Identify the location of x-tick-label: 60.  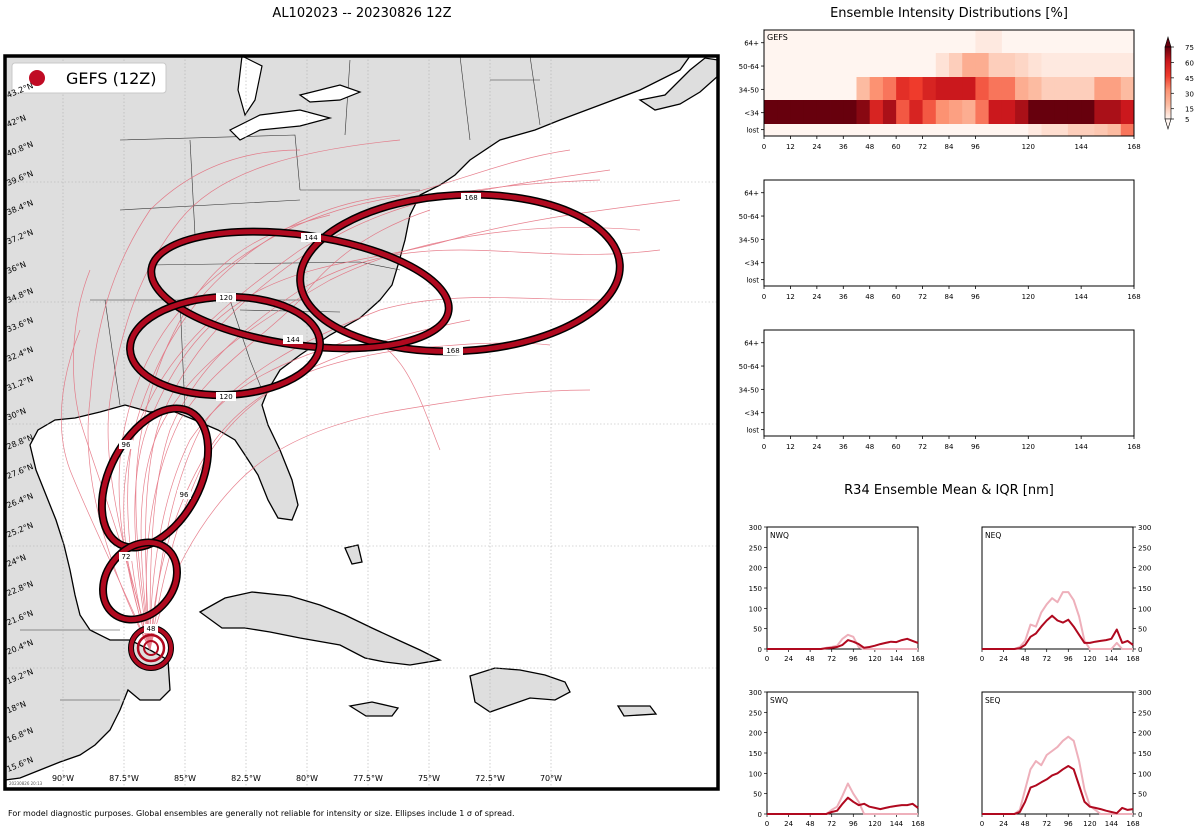
(896, 297).